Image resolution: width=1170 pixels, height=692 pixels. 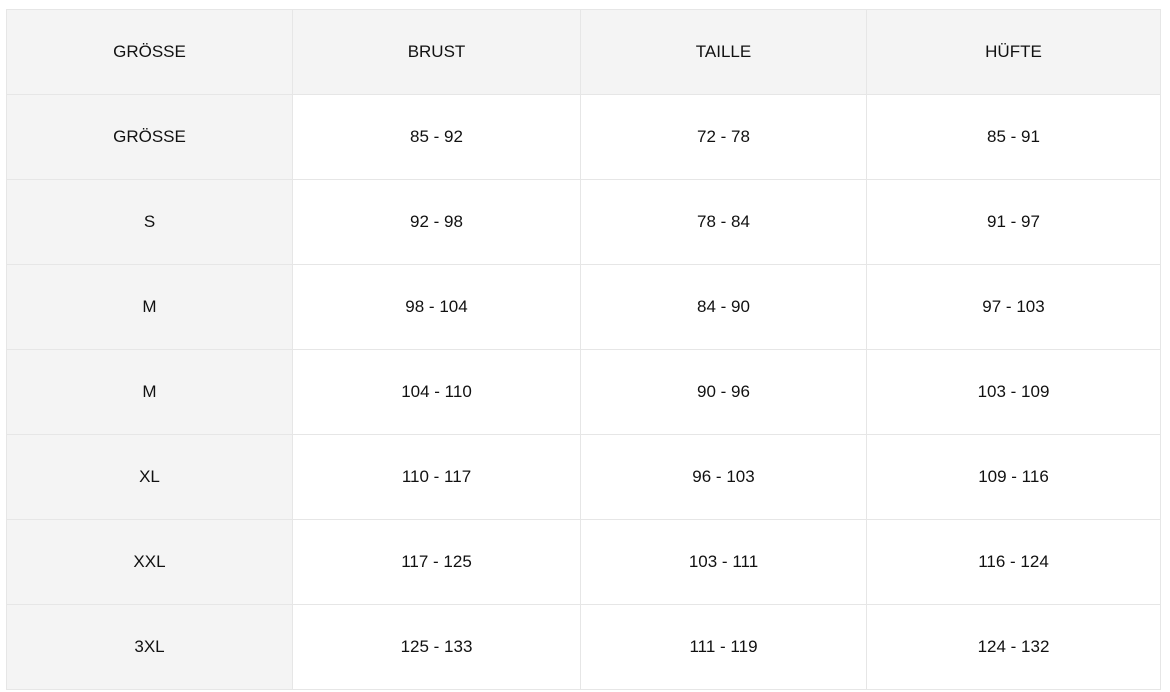 What do you see at coordinates (723, 562) in the screenshot?
I see `cell-waist: 103 - 111` at bounding box center [723, 562].